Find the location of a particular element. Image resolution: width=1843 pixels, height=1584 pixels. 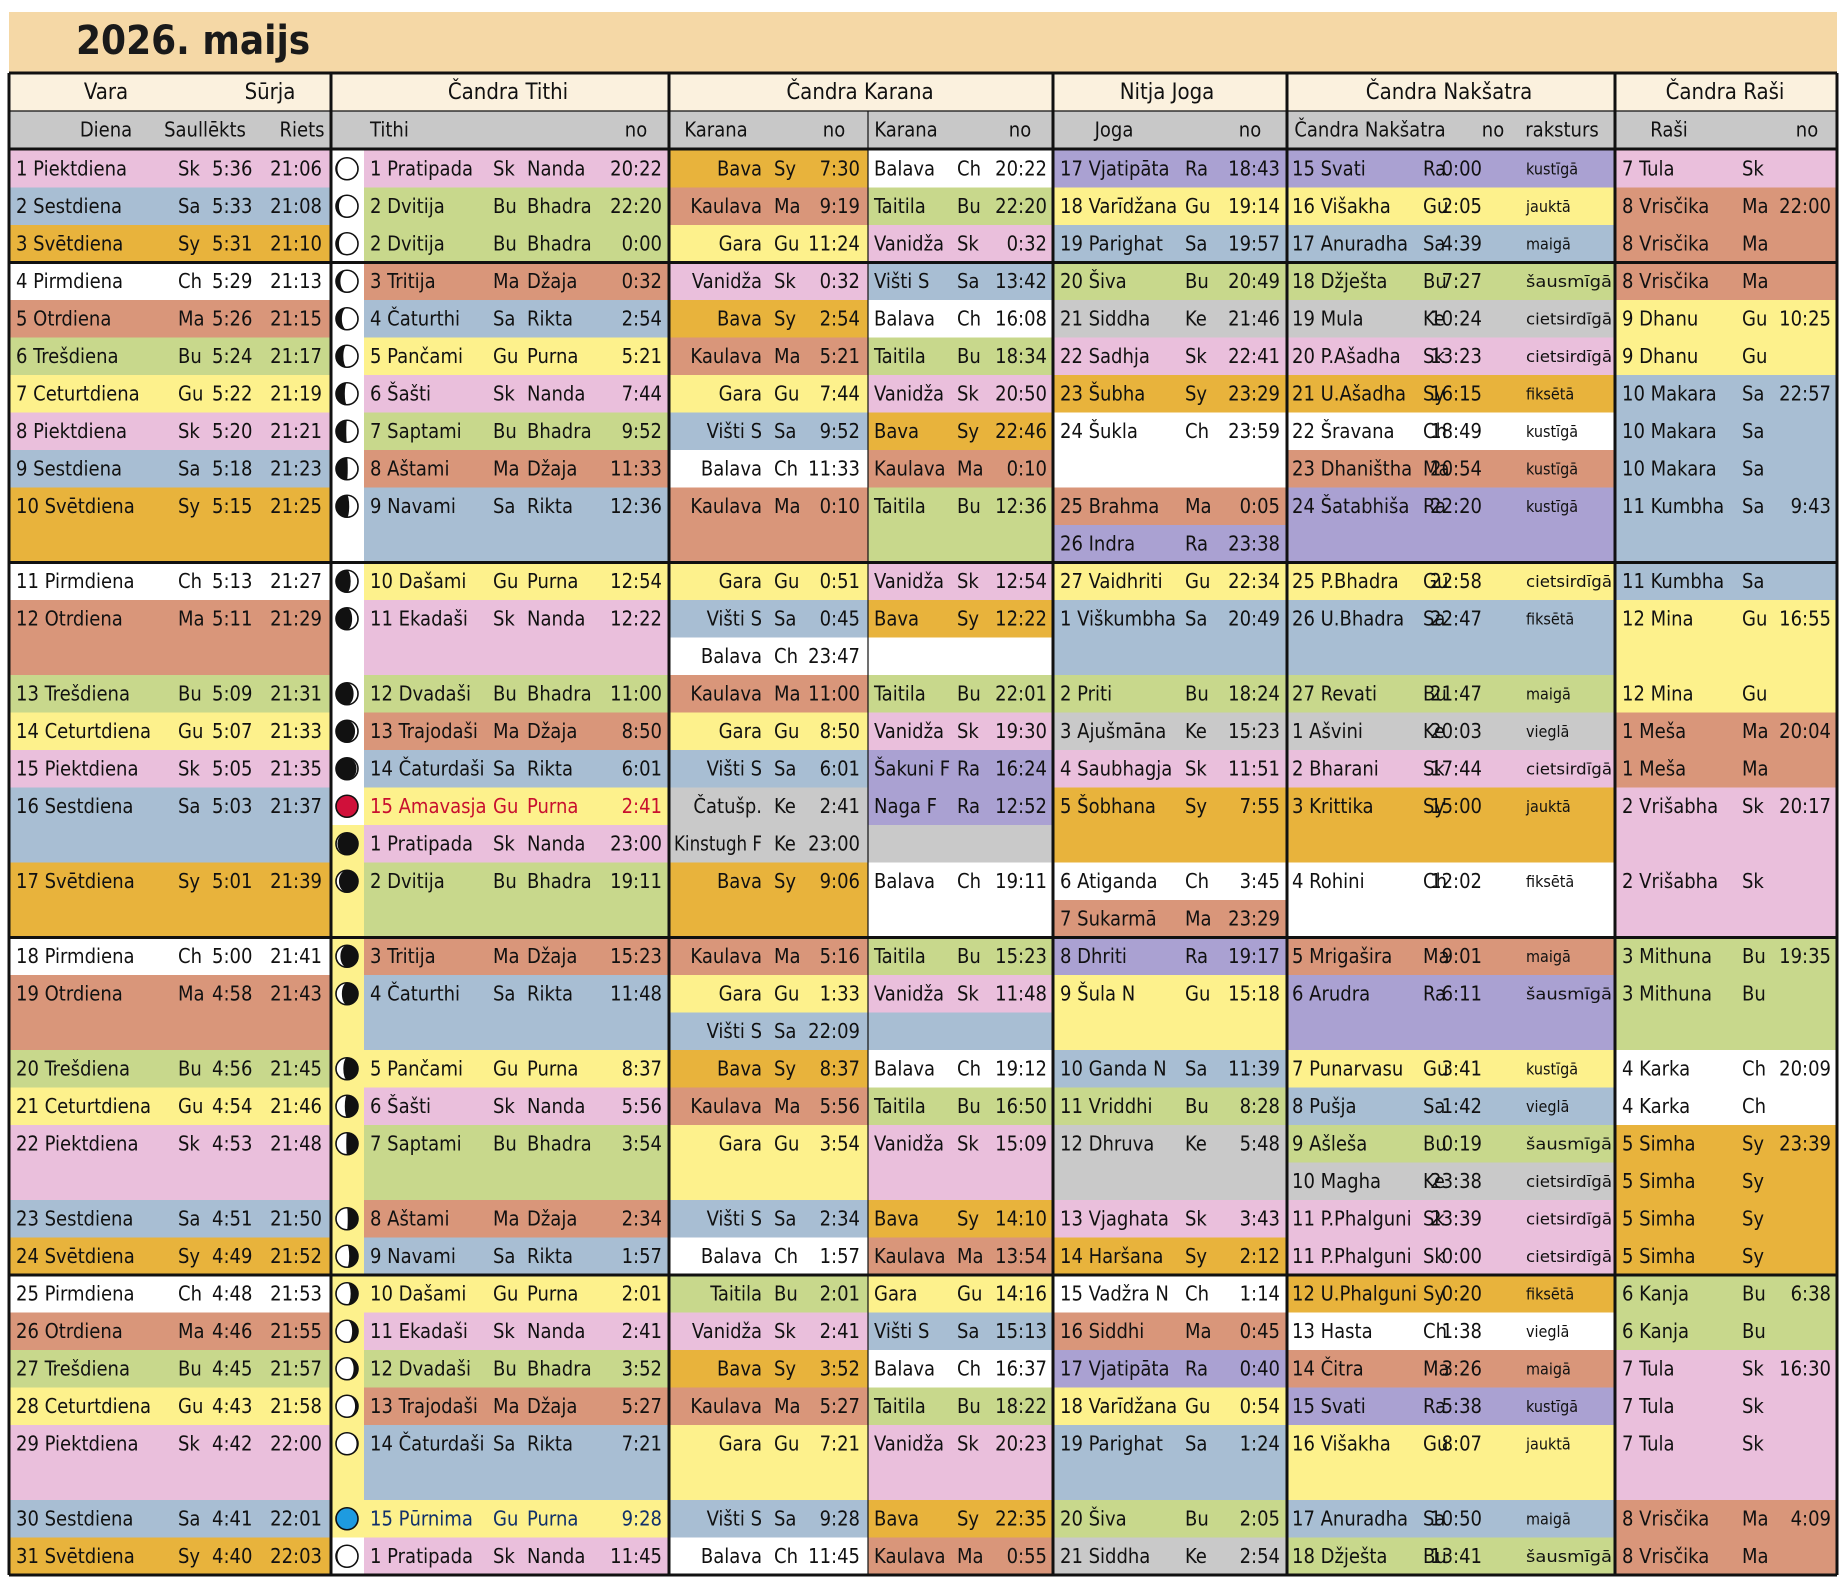

day-field: 19 Otrdiena is located at coordinates (69, 993).